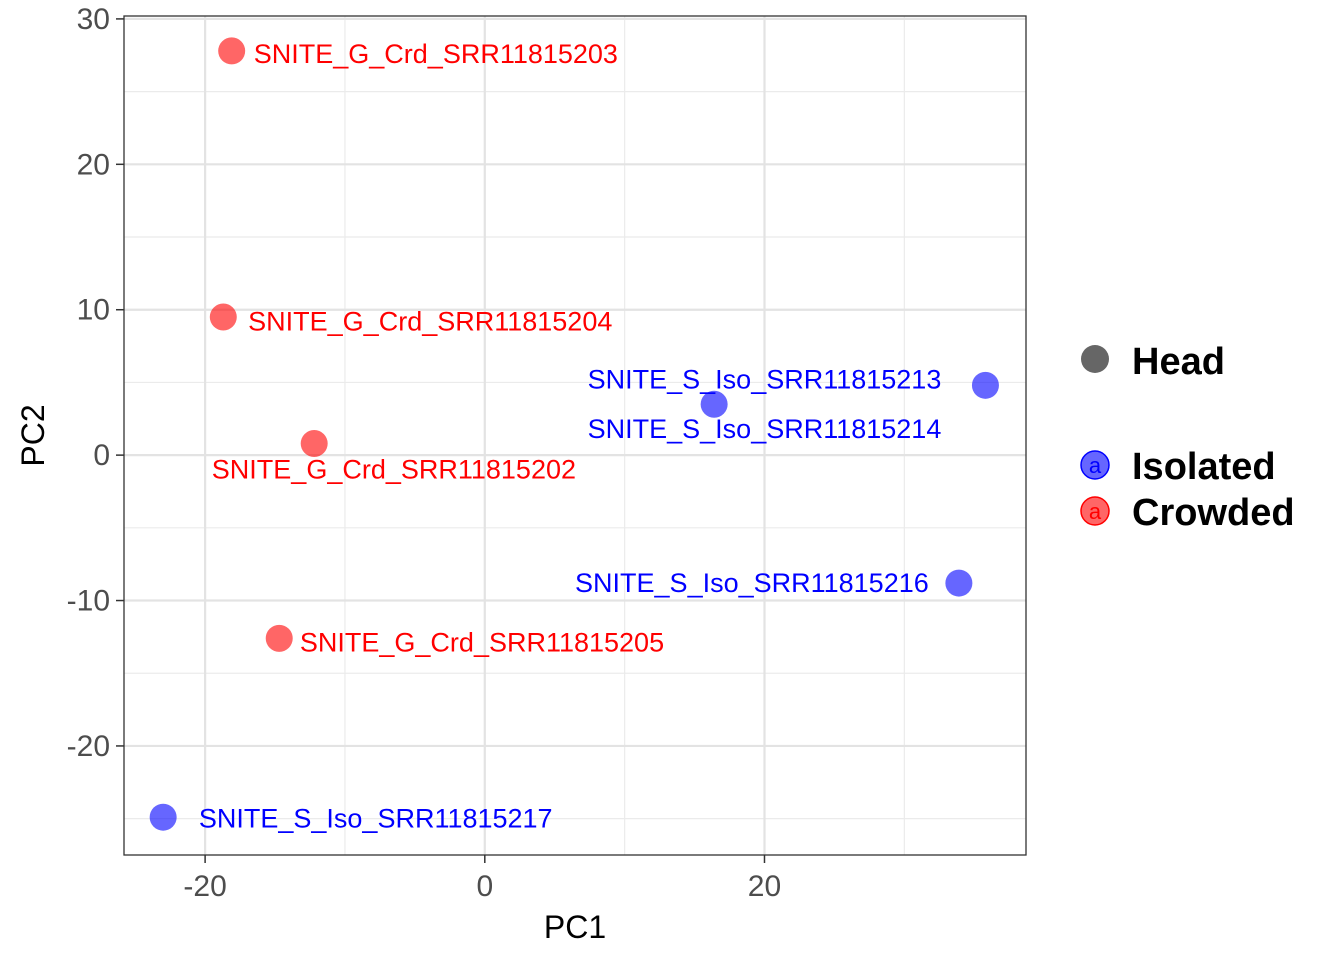 The height and width of the screenshot is (960, 1344). I want to click on x-tick-label: 20, so click(764, 886).